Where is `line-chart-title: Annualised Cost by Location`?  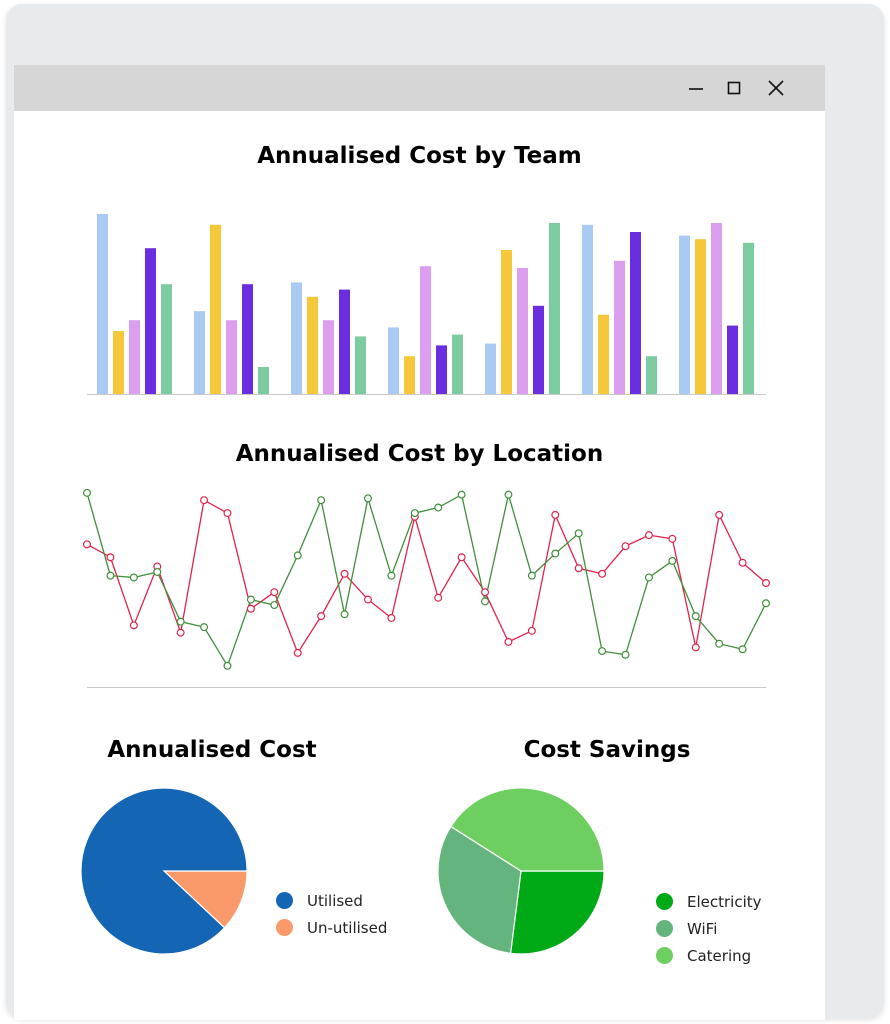 line-chart-title: Annualised Cost by Location is located at coordinates (419, 454).